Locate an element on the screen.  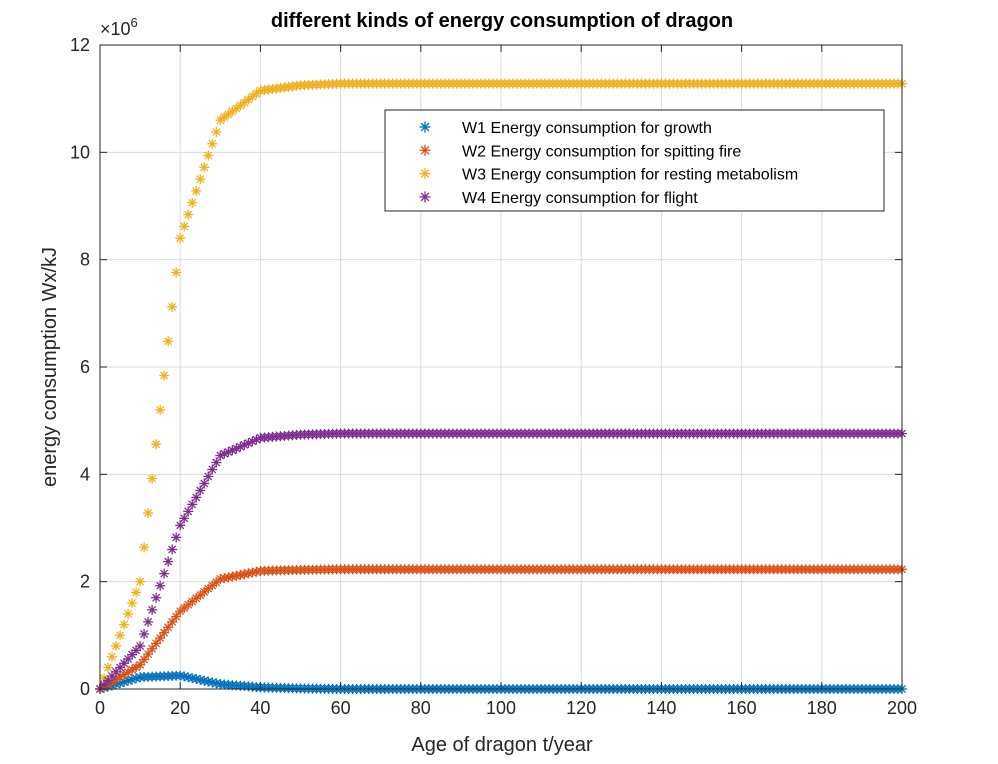
x-tick-label: 20 is located at coordinates (180, 708).